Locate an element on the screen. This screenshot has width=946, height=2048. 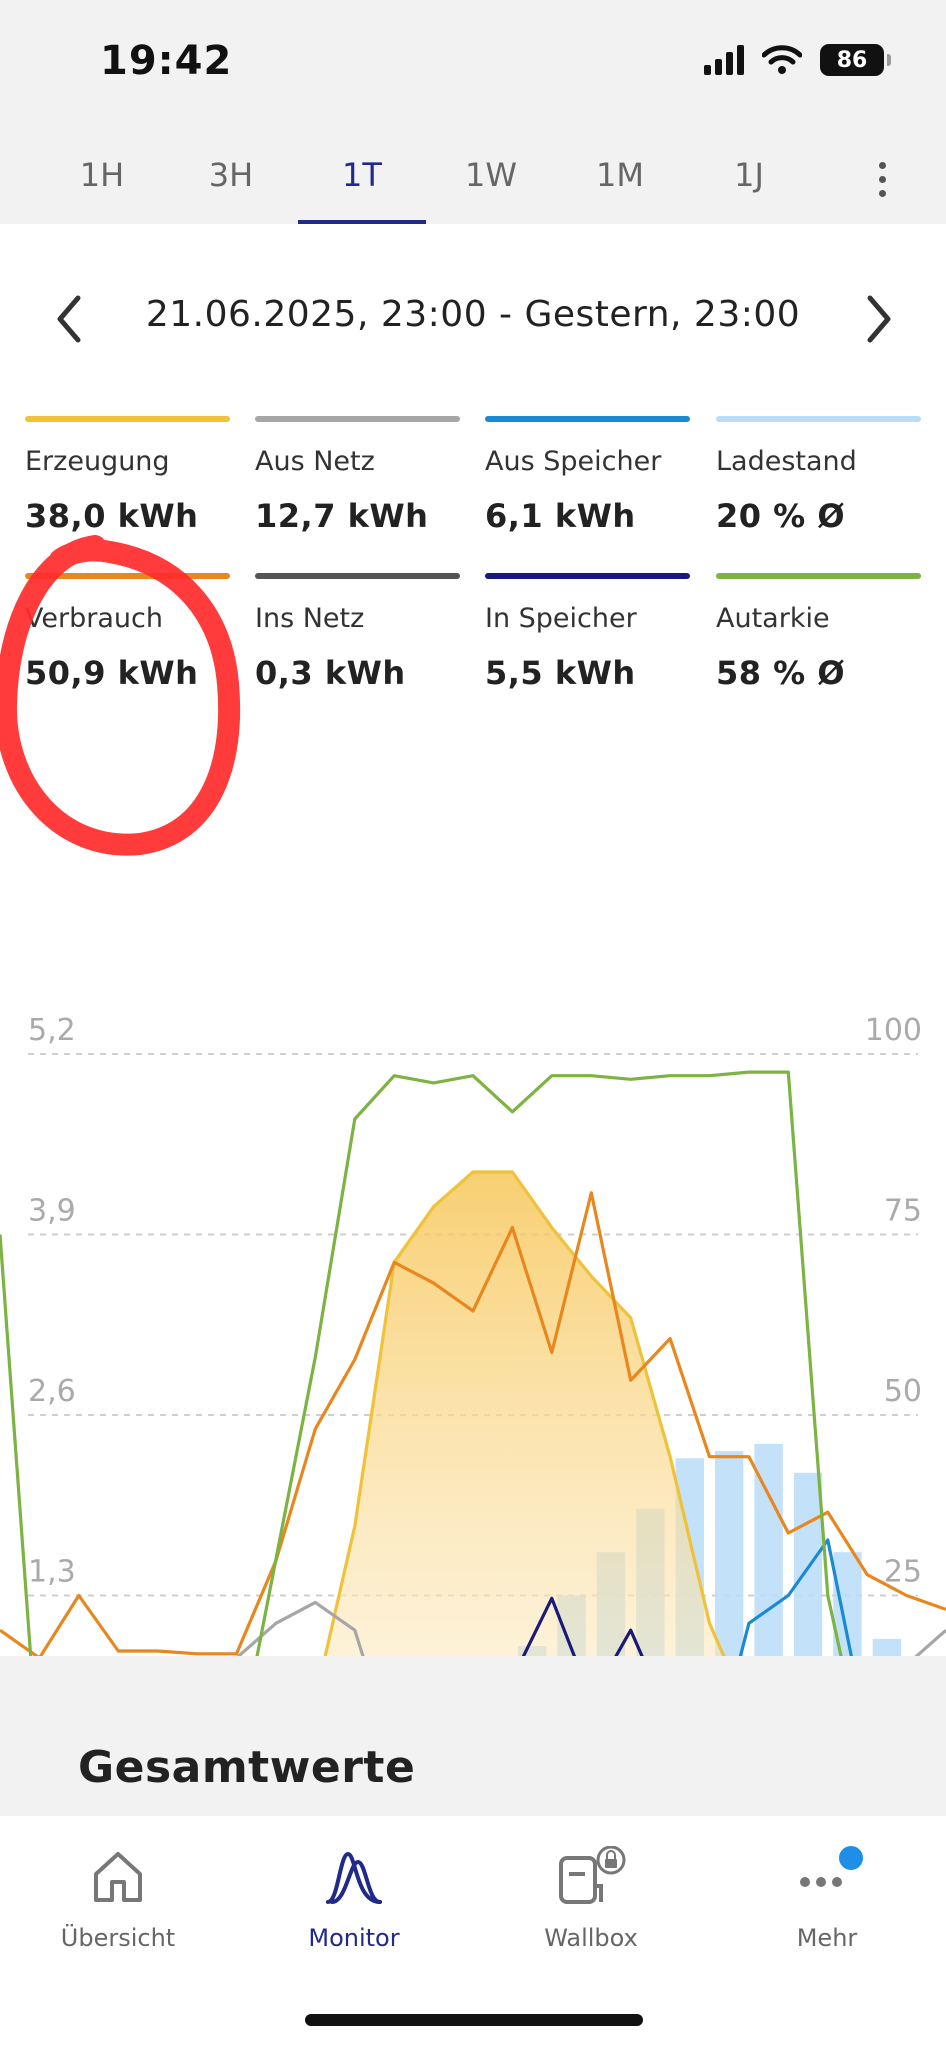
nav-label: Wallbox is located at coordinates (591, 1938).